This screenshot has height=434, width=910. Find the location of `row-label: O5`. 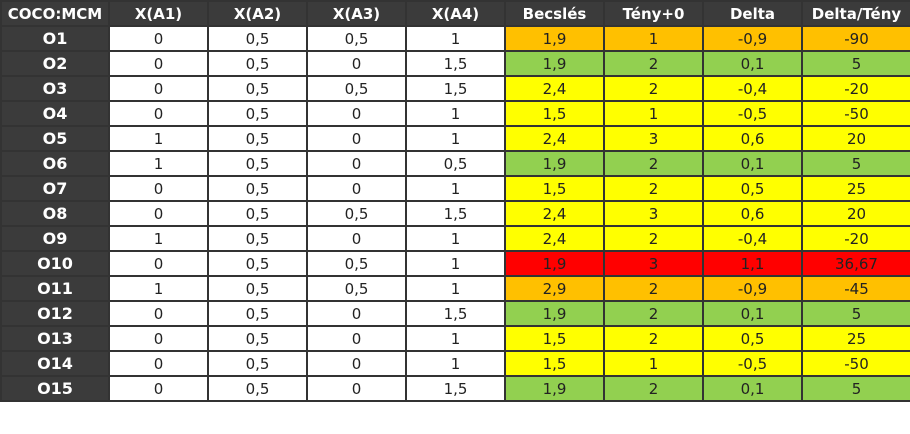

row-label: O5 is located at coordinates (55, 138).